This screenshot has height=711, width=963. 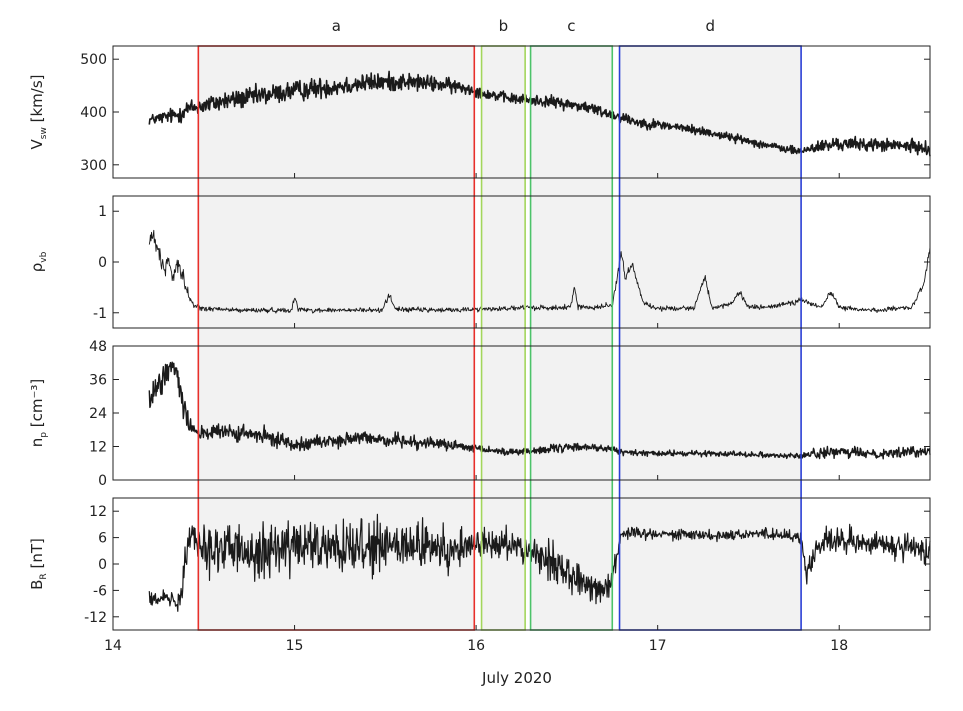 I want to click on ytick-label-br-1: -6, so click(x=100, y=591).